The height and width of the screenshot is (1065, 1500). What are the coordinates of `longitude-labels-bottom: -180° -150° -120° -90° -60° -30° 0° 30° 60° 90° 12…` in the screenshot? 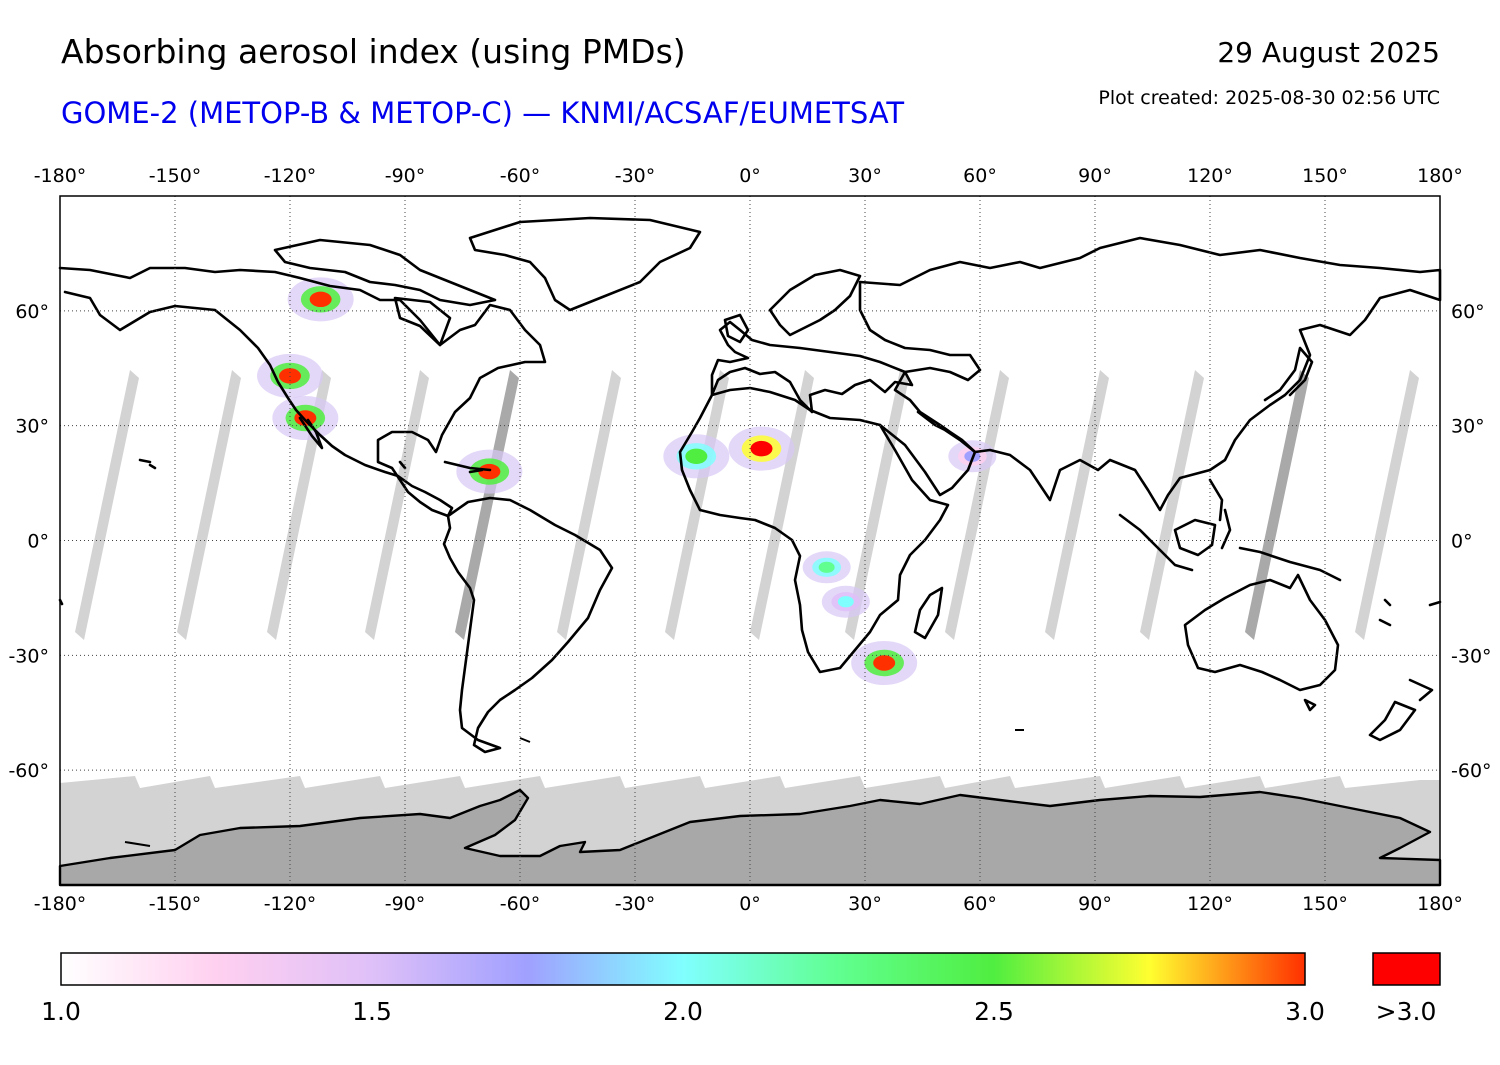 It's located at (748, 904).